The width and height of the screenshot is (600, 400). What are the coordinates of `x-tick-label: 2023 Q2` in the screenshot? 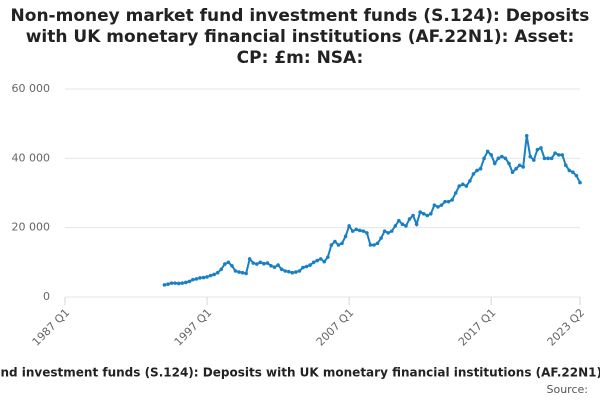 It's located at (566, 327).